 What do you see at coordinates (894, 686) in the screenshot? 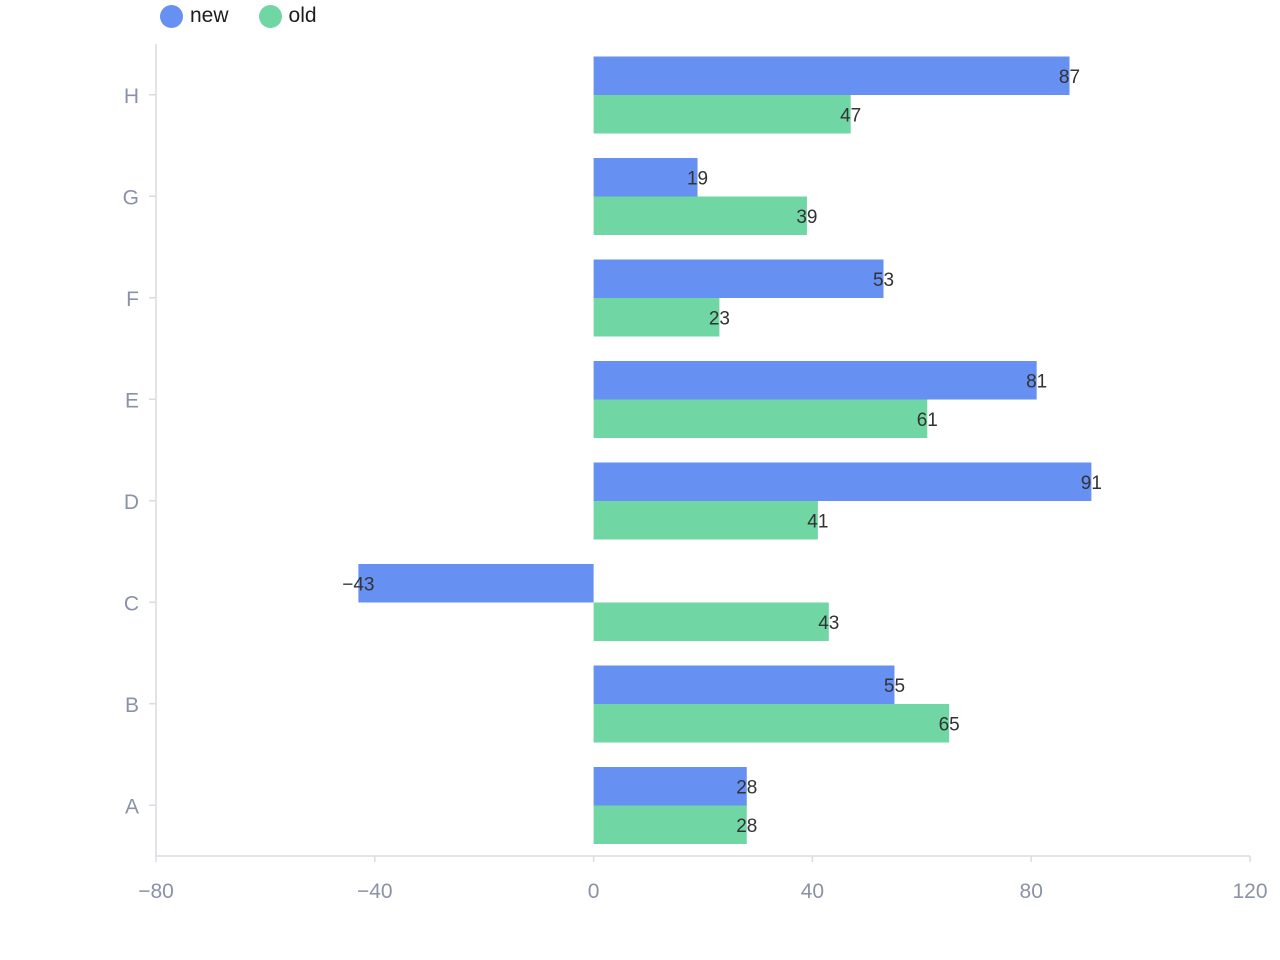
I see `data-label-new-B: 55` at bounding box center [894, 686].